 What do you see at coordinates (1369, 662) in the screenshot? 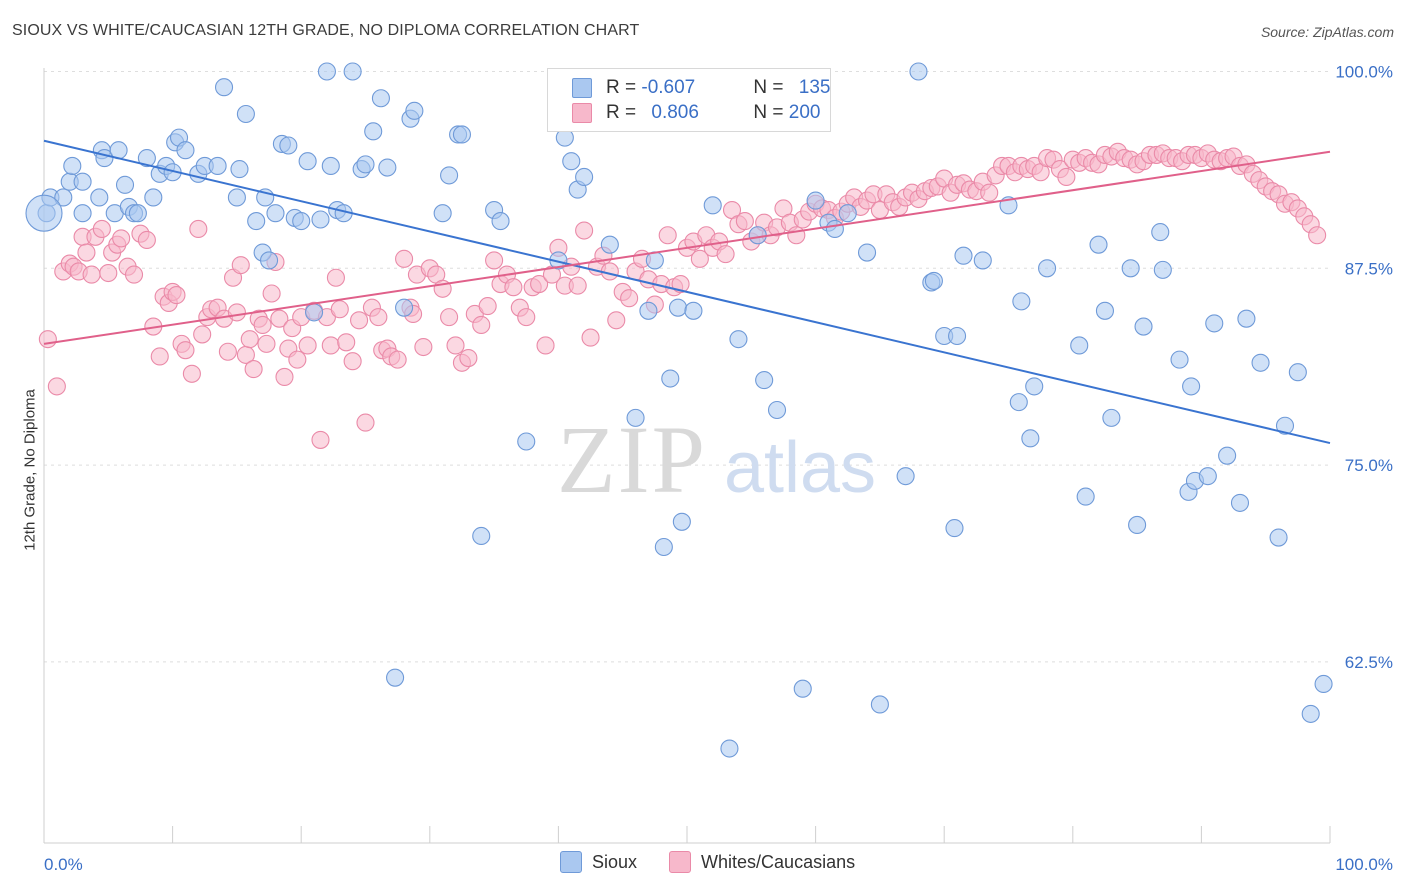
I see `y-tick-label: 62.5%` at bounding box center [1369, 662].